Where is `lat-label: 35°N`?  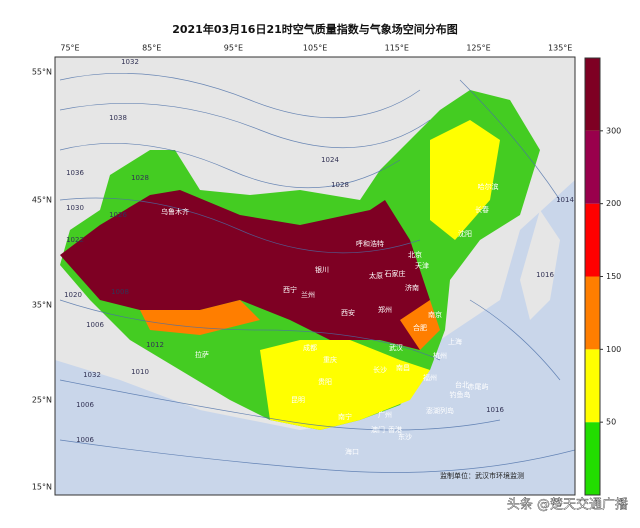
lat-label: 35°N is located at coordinates (42, 305).